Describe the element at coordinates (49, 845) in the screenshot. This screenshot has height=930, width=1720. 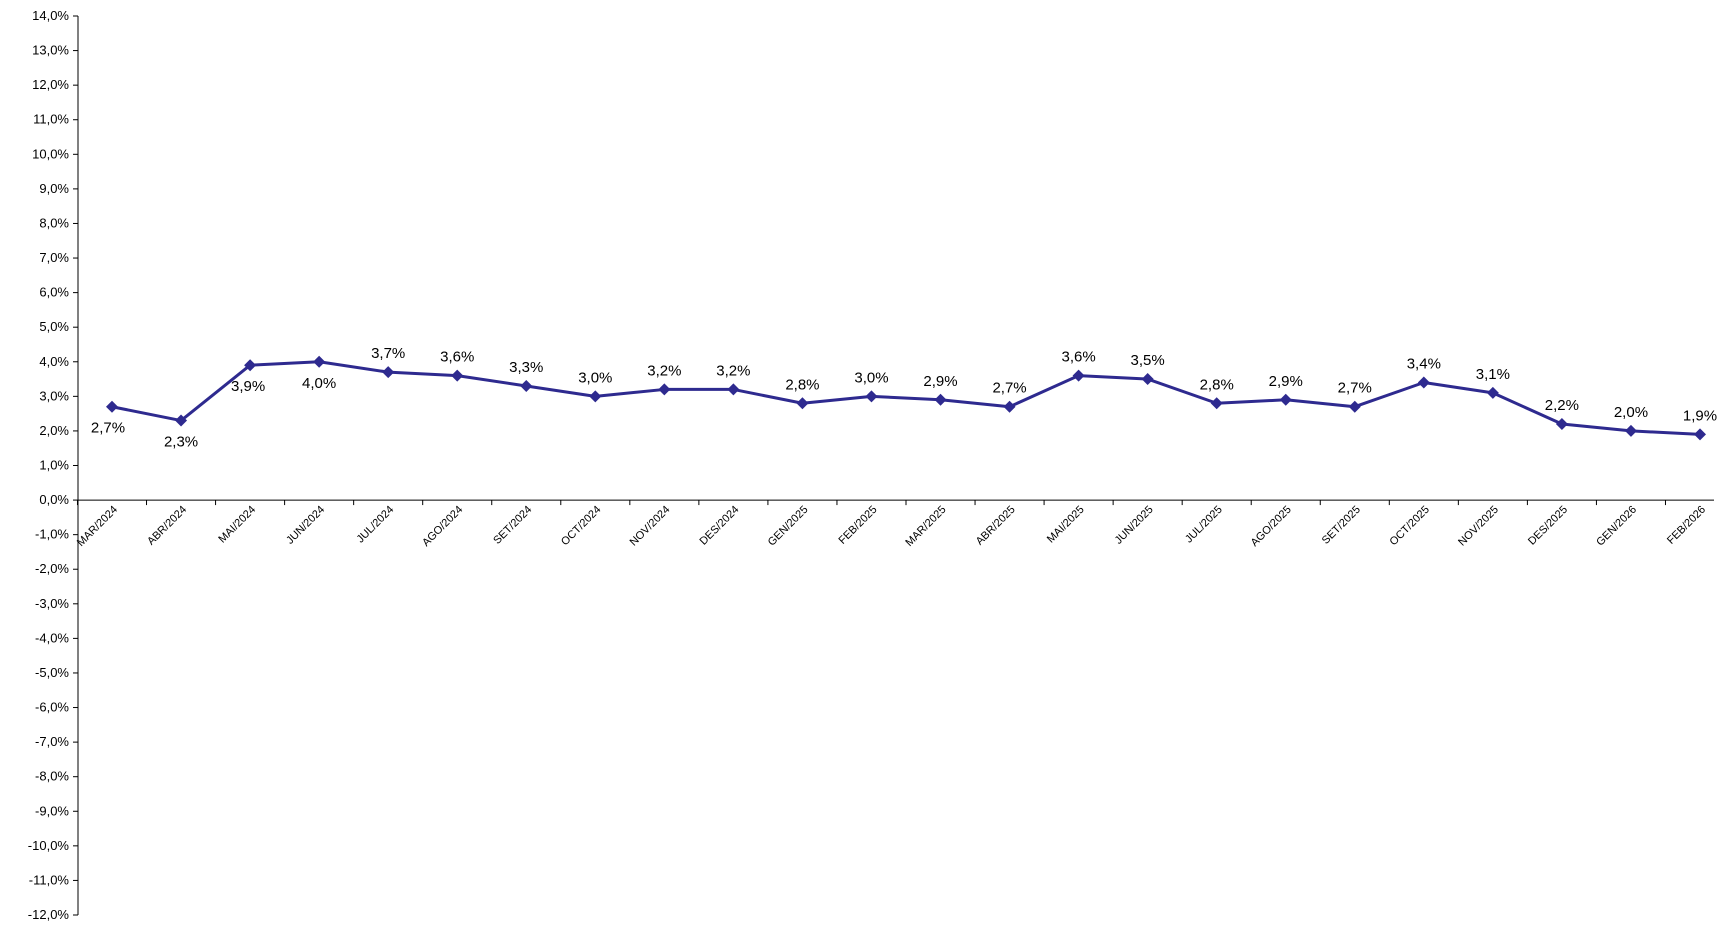
I see `y-tick-label: -10,0%` at that location.